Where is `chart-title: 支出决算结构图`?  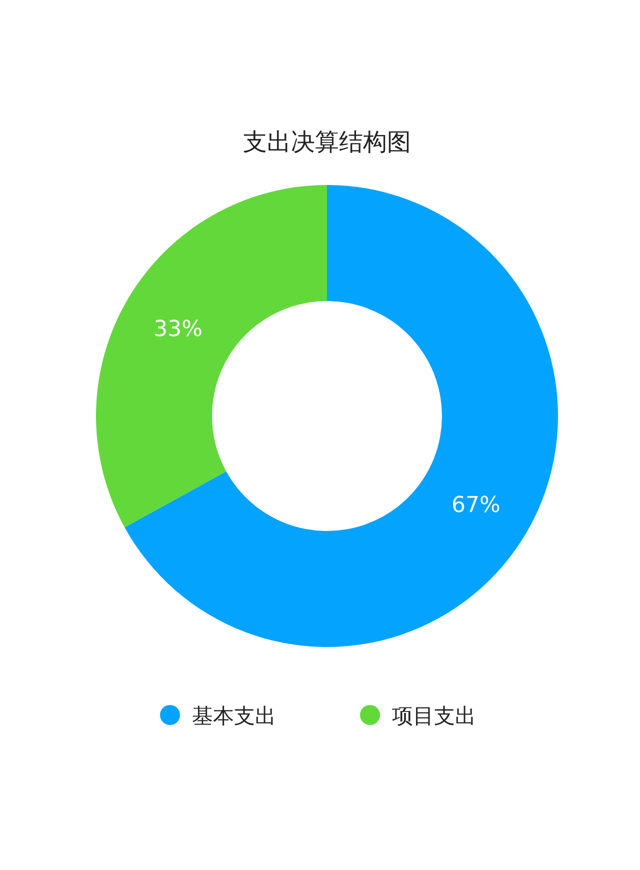
chart-title: 支出决算结构图 is located at coordinates (327, 142).